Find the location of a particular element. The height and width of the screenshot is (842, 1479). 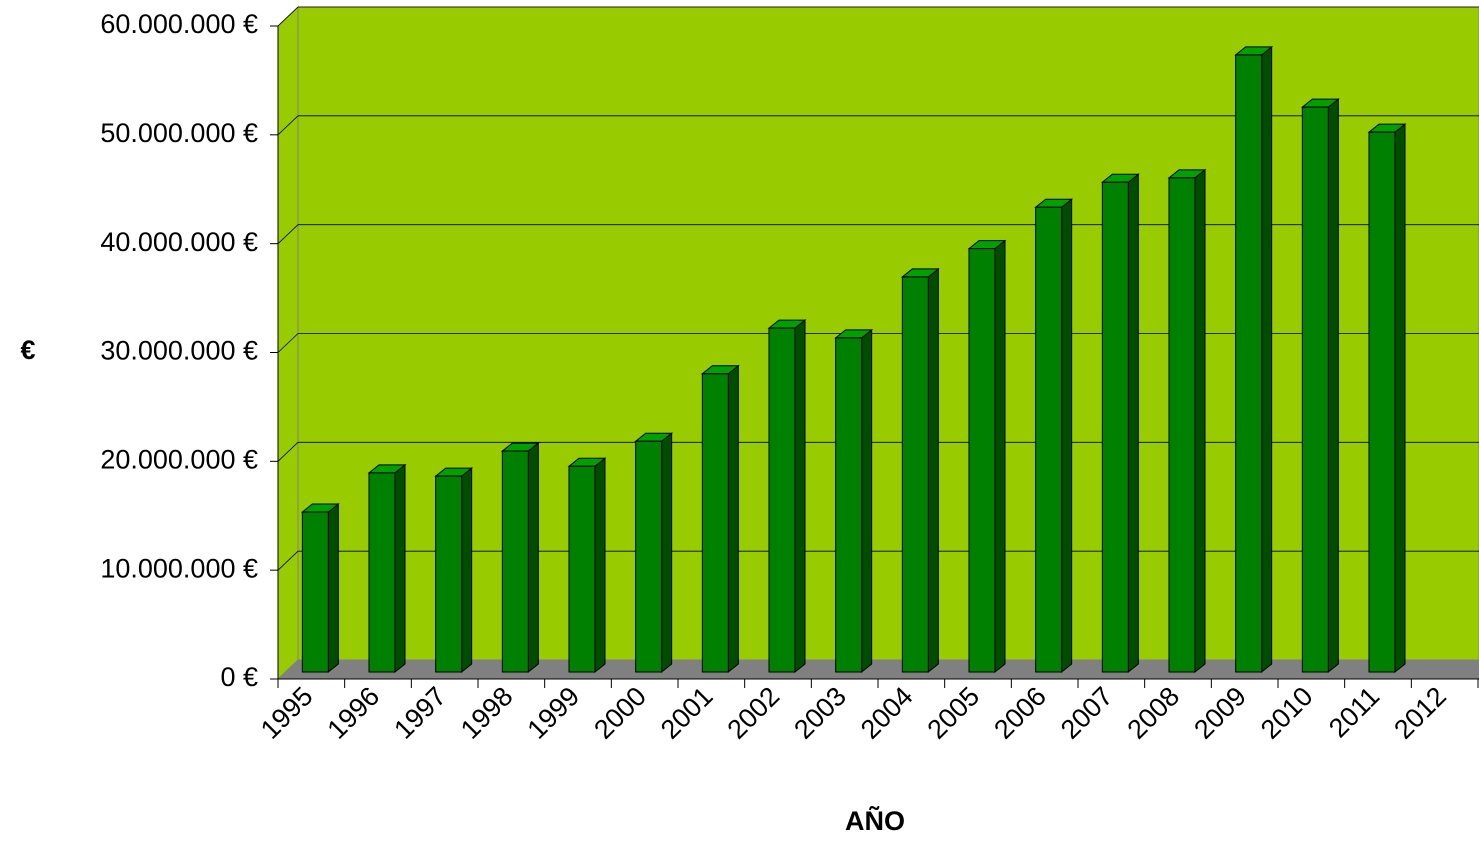

x-tick-label: 2004 is located at coordinates (887, 713).